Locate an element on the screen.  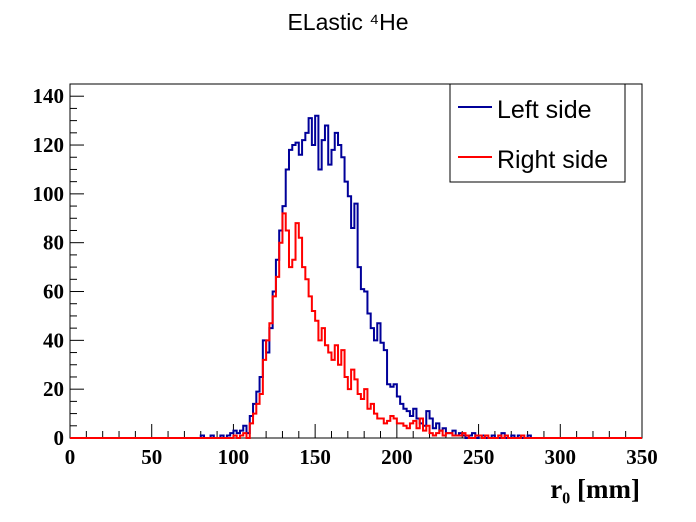
legend: Left side Right side is located at coordinates (537, 133).